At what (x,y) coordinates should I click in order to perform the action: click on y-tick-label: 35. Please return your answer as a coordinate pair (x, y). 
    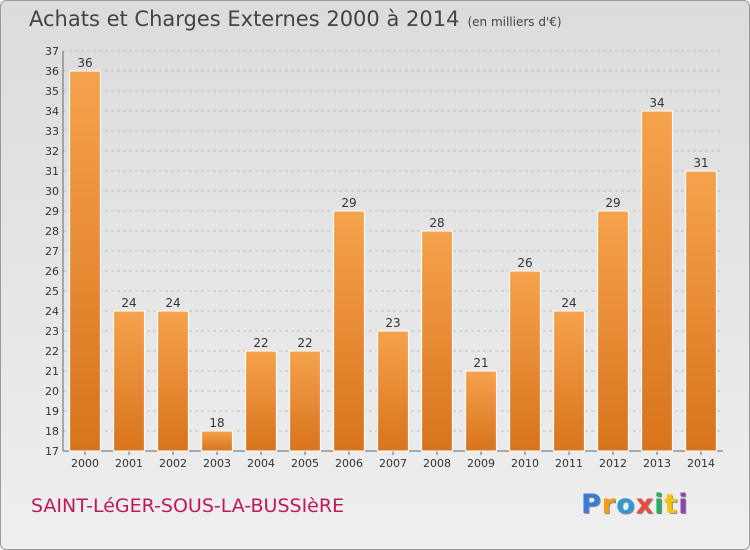
    Looking at the image, I should click on (52, 91).